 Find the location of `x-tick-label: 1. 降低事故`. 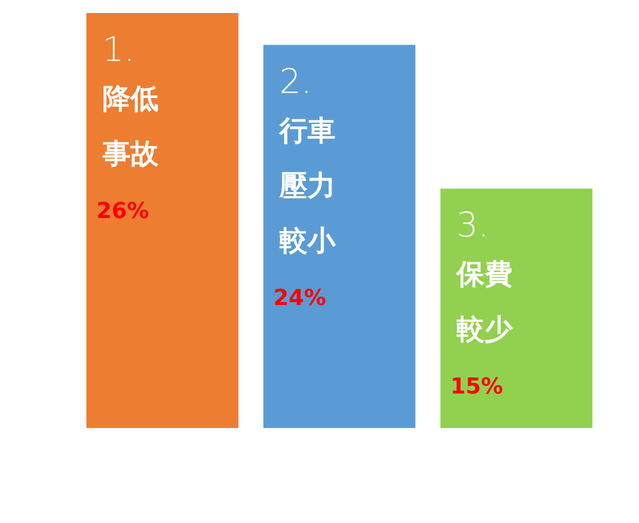

x-tick-label: 1. 降低事故 is located at coordinates (130, 100).